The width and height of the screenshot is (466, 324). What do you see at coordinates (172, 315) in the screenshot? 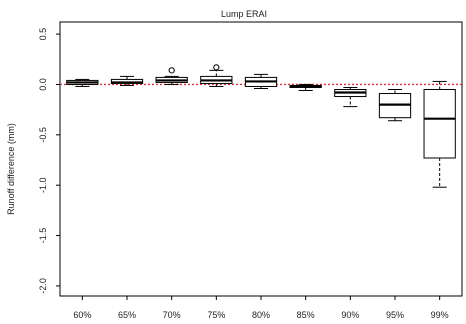
I see `x-tick-label: 70%` at bounding box center [172, 315].